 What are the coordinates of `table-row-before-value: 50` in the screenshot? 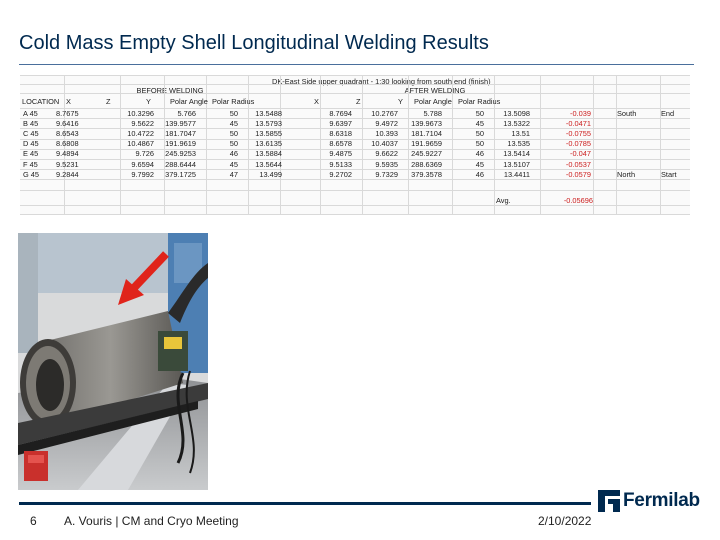 It's located at (233, 144).